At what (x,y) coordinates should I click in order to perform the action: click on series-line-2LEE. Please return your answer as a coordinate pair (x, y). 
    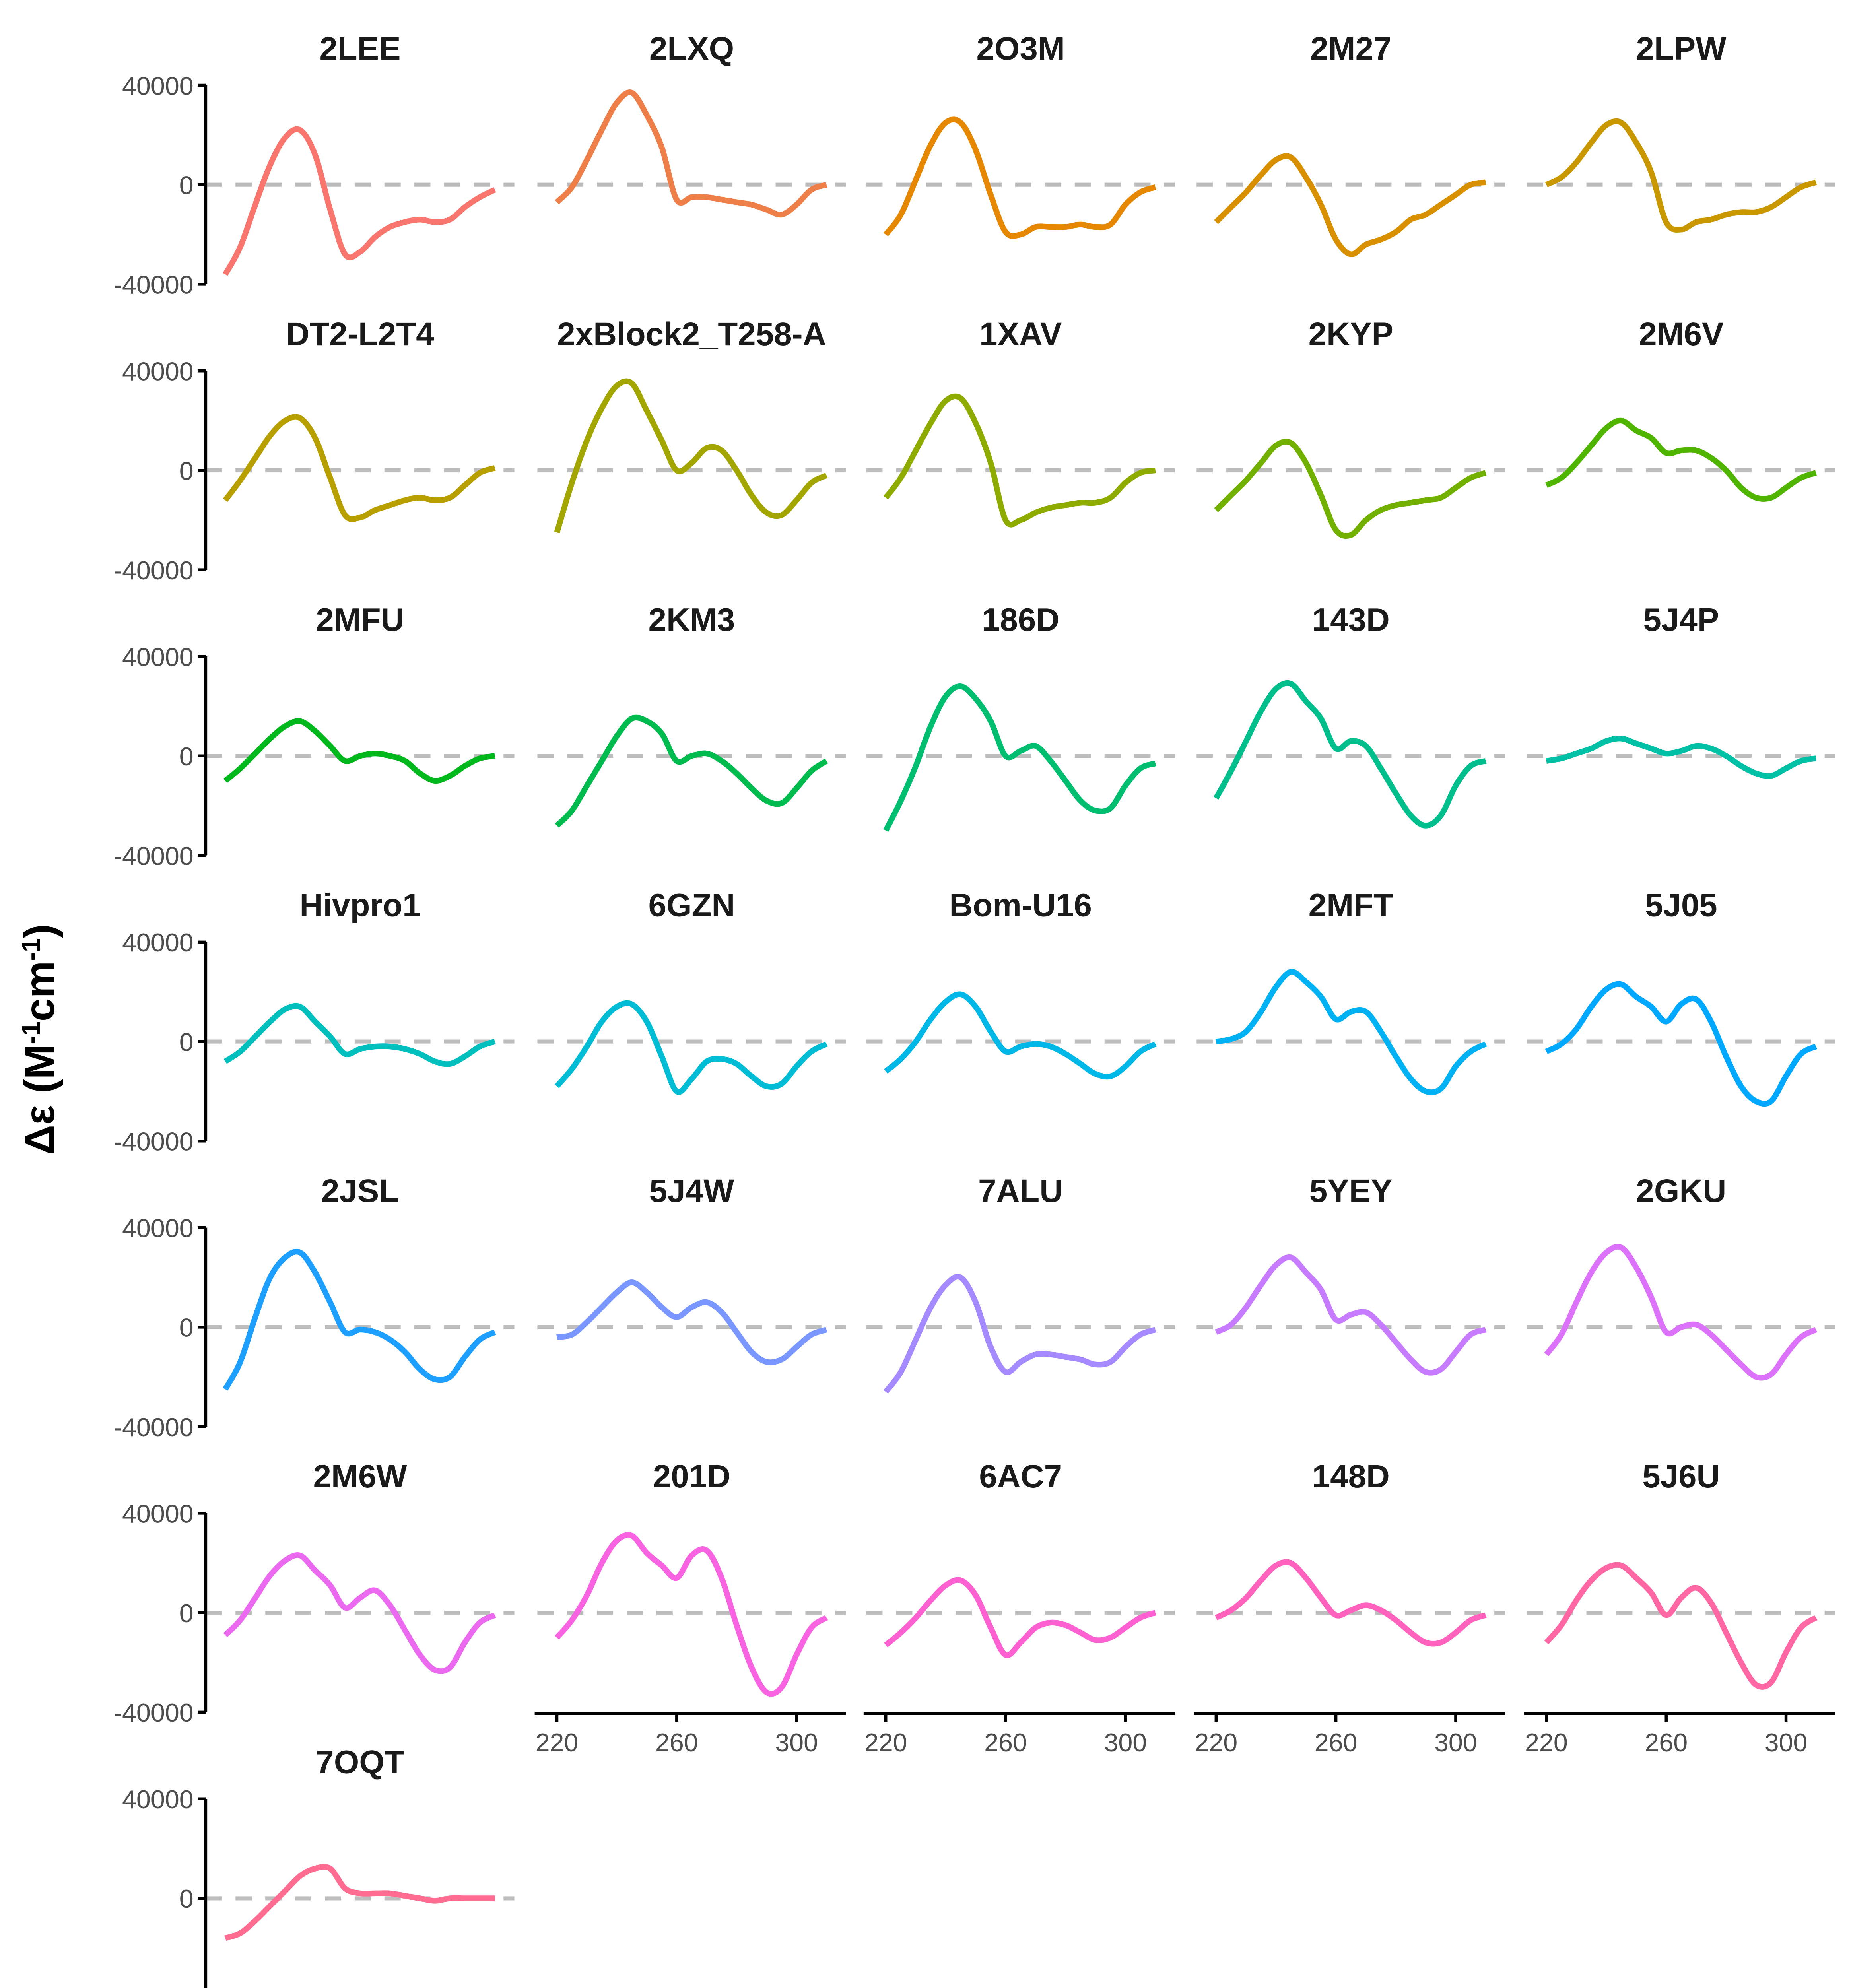
    Looking at the image, I should click on (360, 201).